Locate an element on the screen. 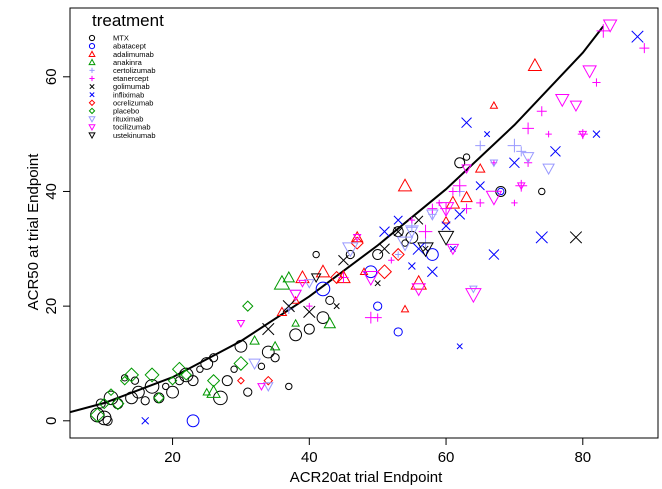  legend-marker-adalimumab is located at coordinates (92, 53).